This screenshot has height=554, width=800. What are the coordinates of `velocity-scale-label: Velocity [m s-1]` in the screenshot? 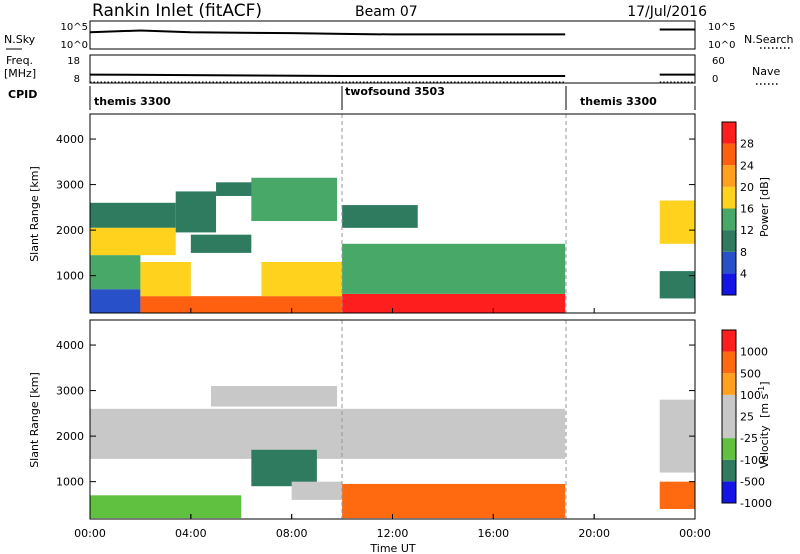 It's located at (764, 424).